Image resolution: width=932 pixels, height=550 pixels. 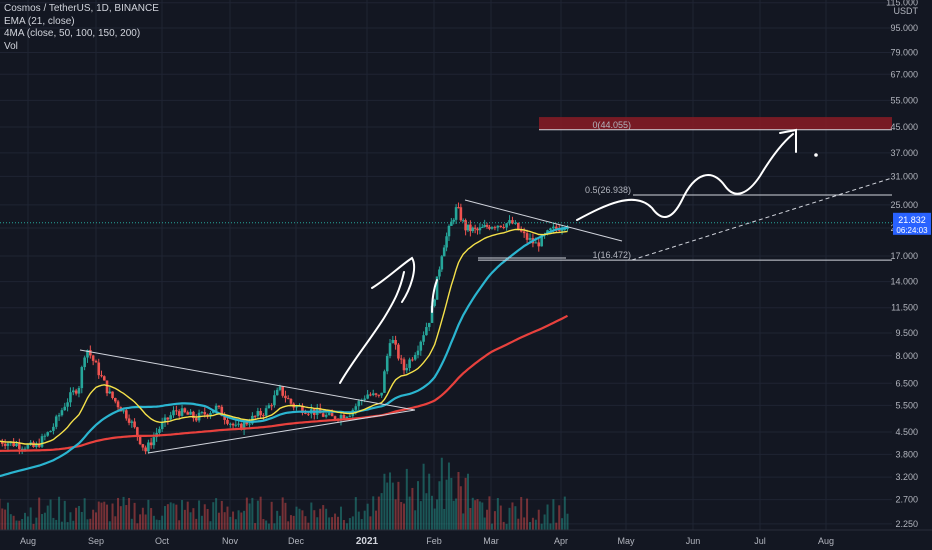 What do you see at coordinates (816, 155) in the screenshot?
I see `hand-dot` at bounding box center [816, 155].